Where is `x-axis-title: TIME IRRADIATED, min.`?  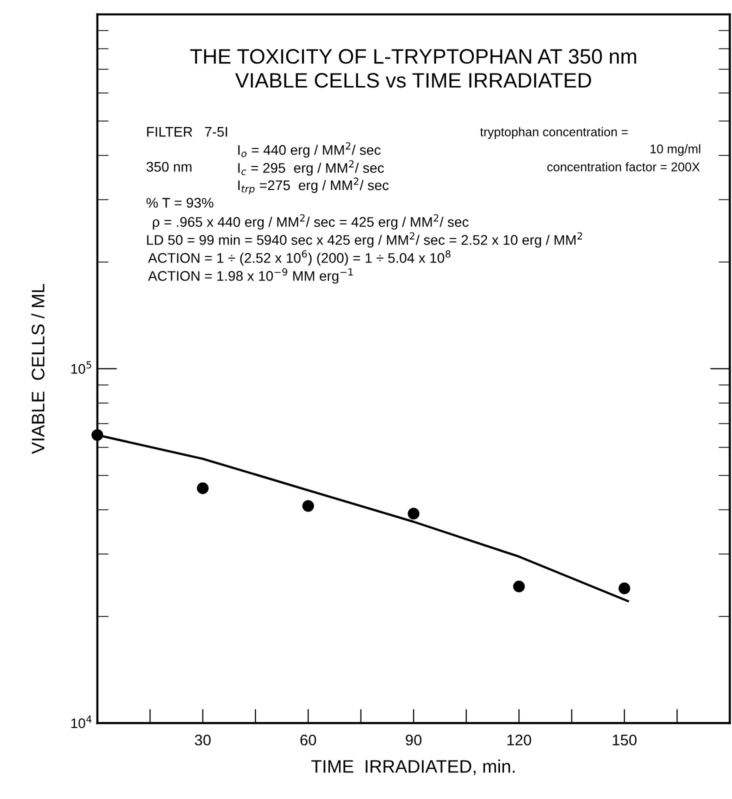 x-axis-title: TIME IRRADIATED, min. is located at coordinates (413, 767).